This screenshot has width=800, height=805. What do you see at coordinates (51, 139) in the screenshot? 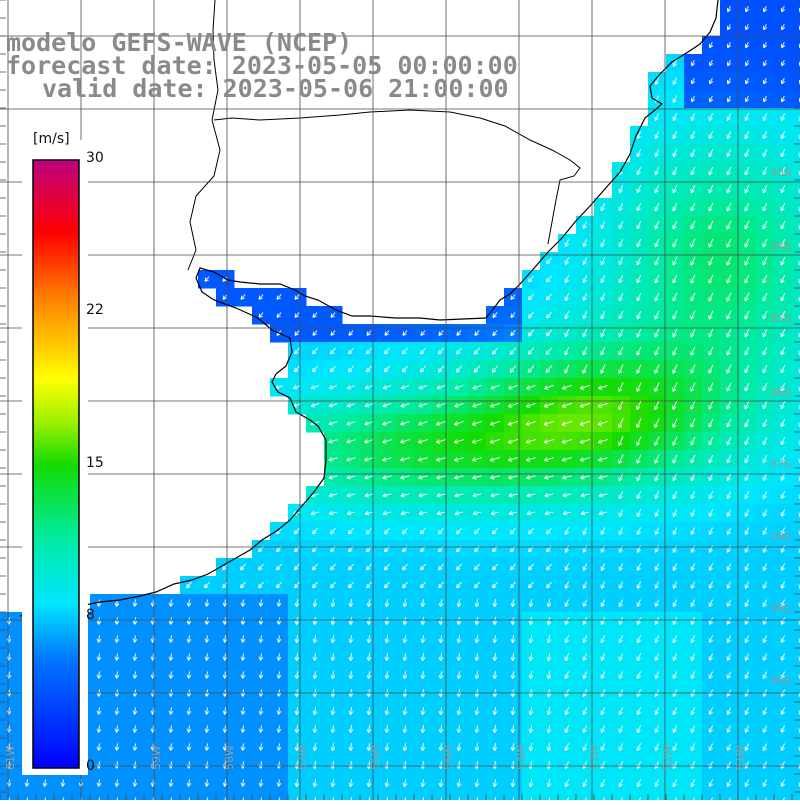
I see `colorbar-unit: [m/s]` at bounding box center [51, 139].